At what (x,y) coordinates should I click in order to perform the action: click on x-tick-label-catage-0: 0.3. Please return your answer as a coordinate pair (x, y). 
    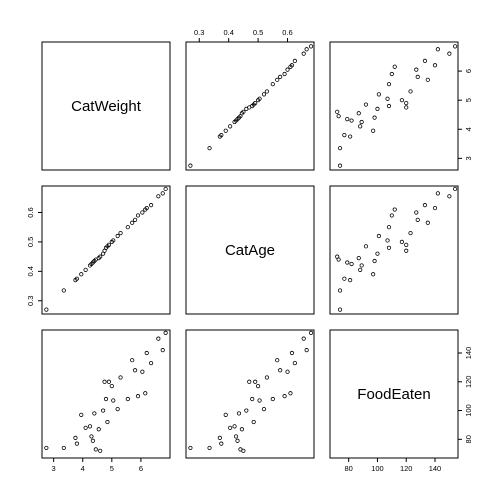
    Looking at the image, I should click on (199, 32).